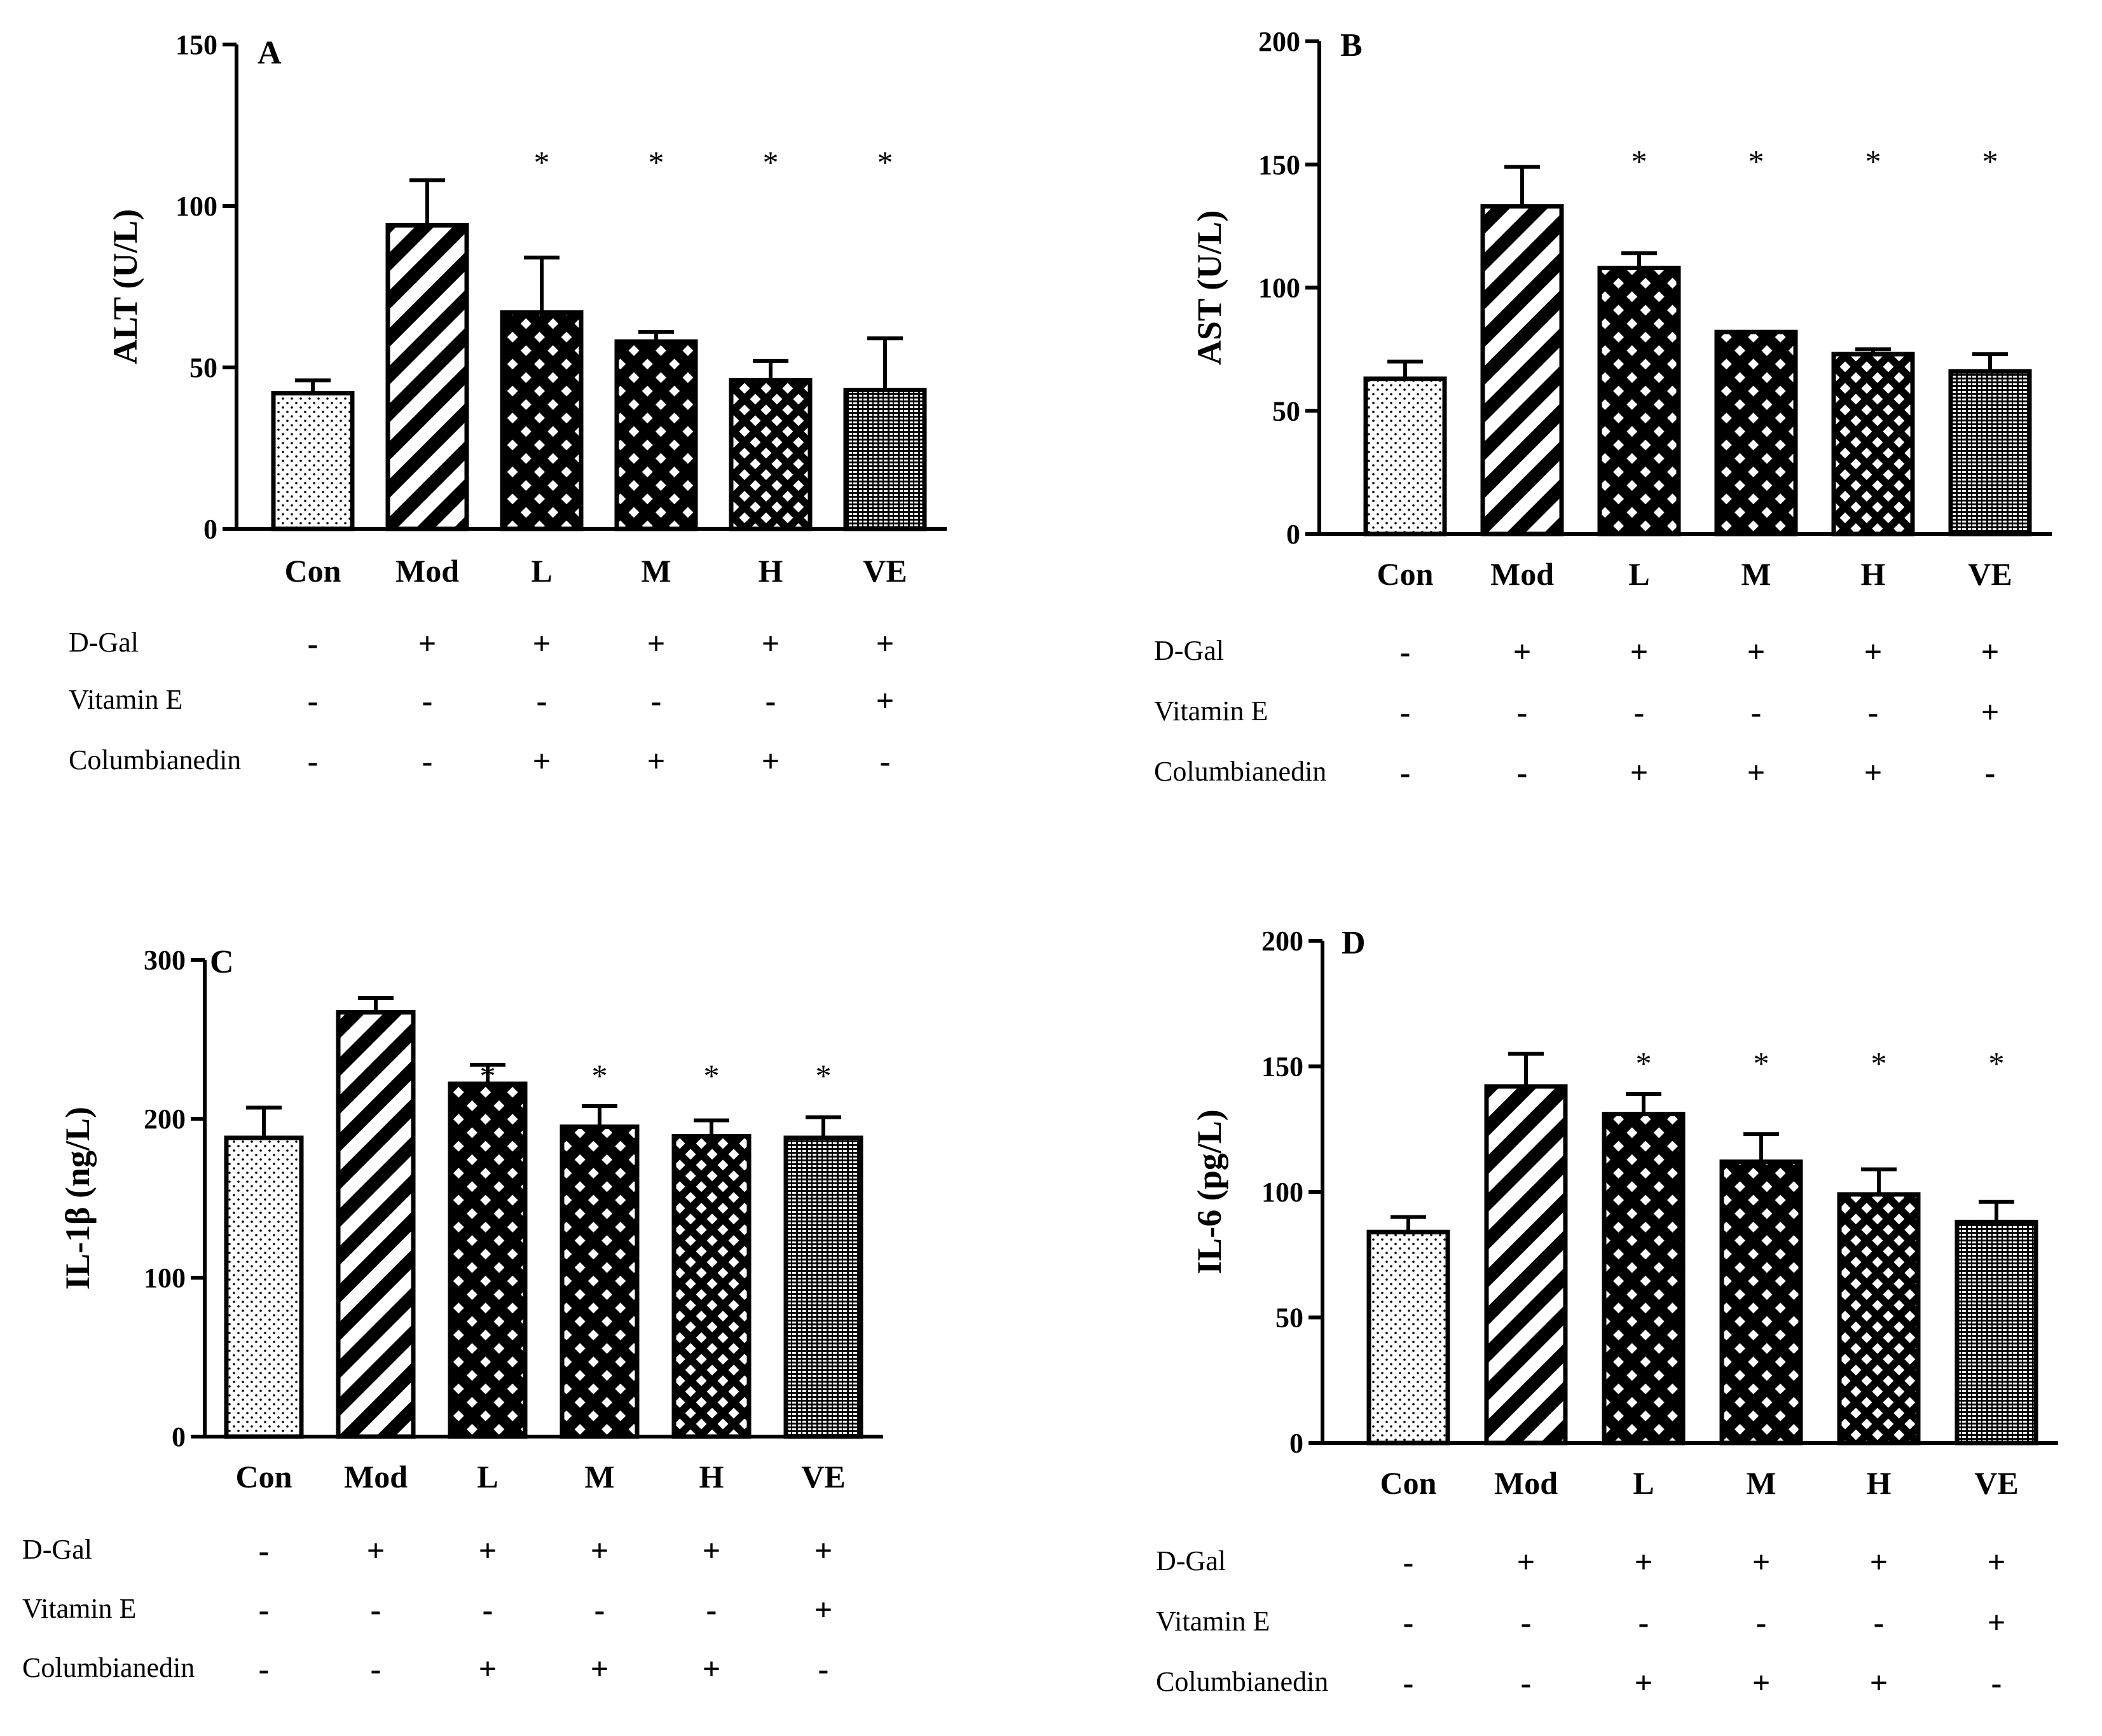  Describe the element at coordinates (1279, 41) in the screenshot. I see `y-tick-label: 200` at that location.